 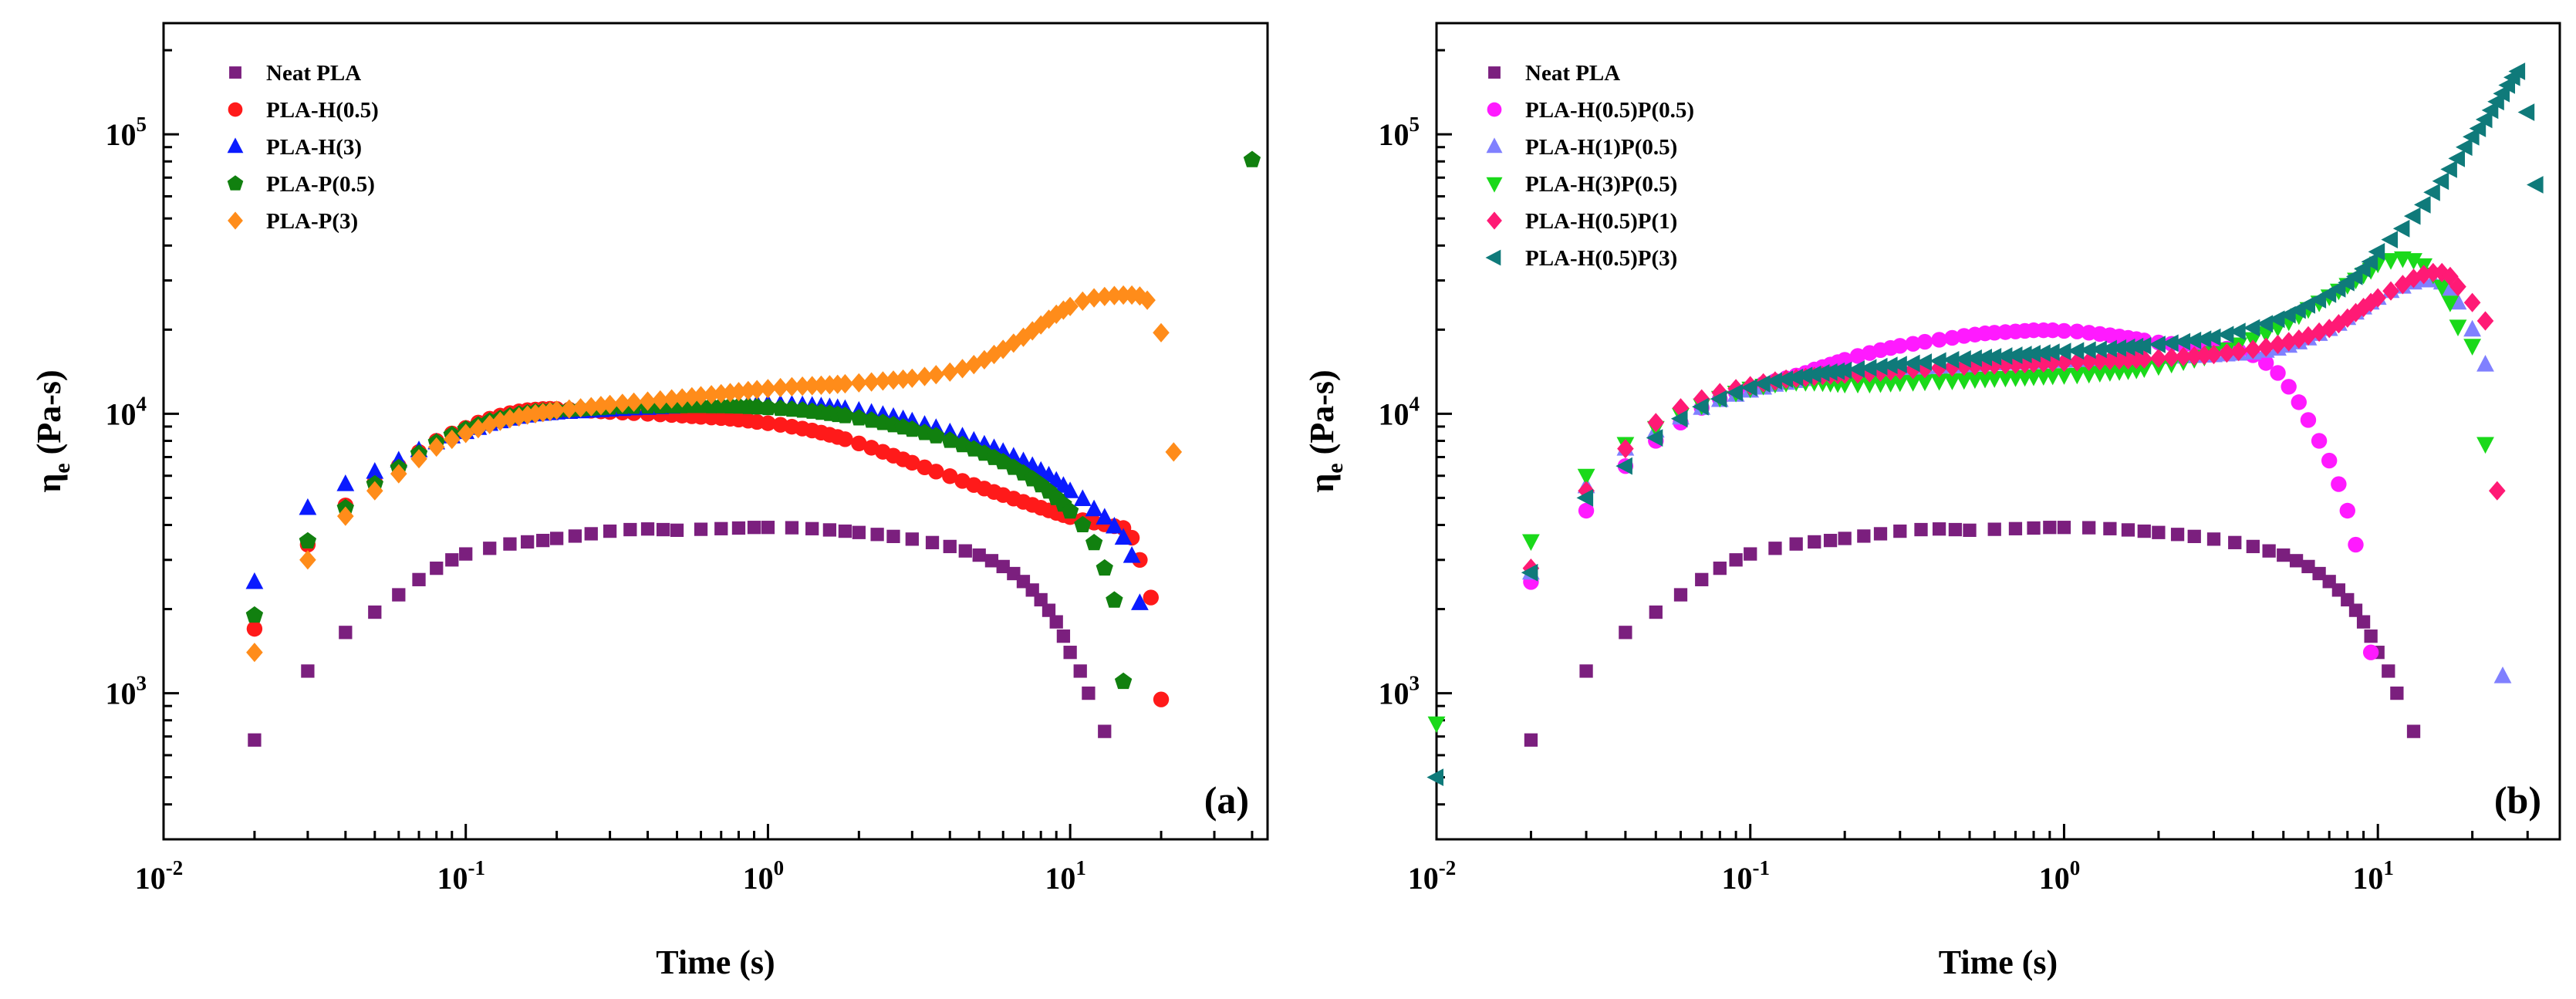 What do you see at coordinates (1601, 147) in the screenshot?
I see `legend-label: PLA-H(1)P(0.5)` at bounding box center [1601, 147].